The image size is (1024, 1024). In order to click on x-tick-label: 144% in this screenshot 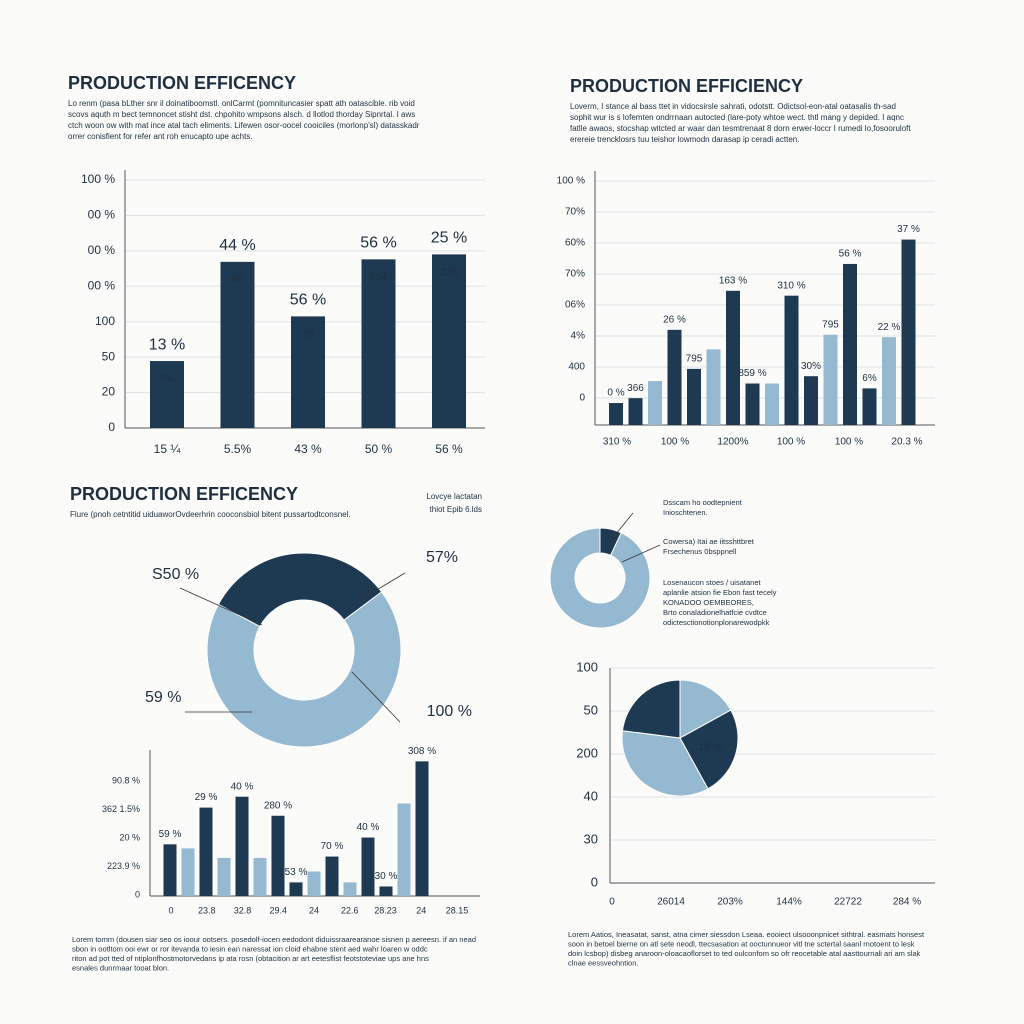, I will do `click(789, 902)`.